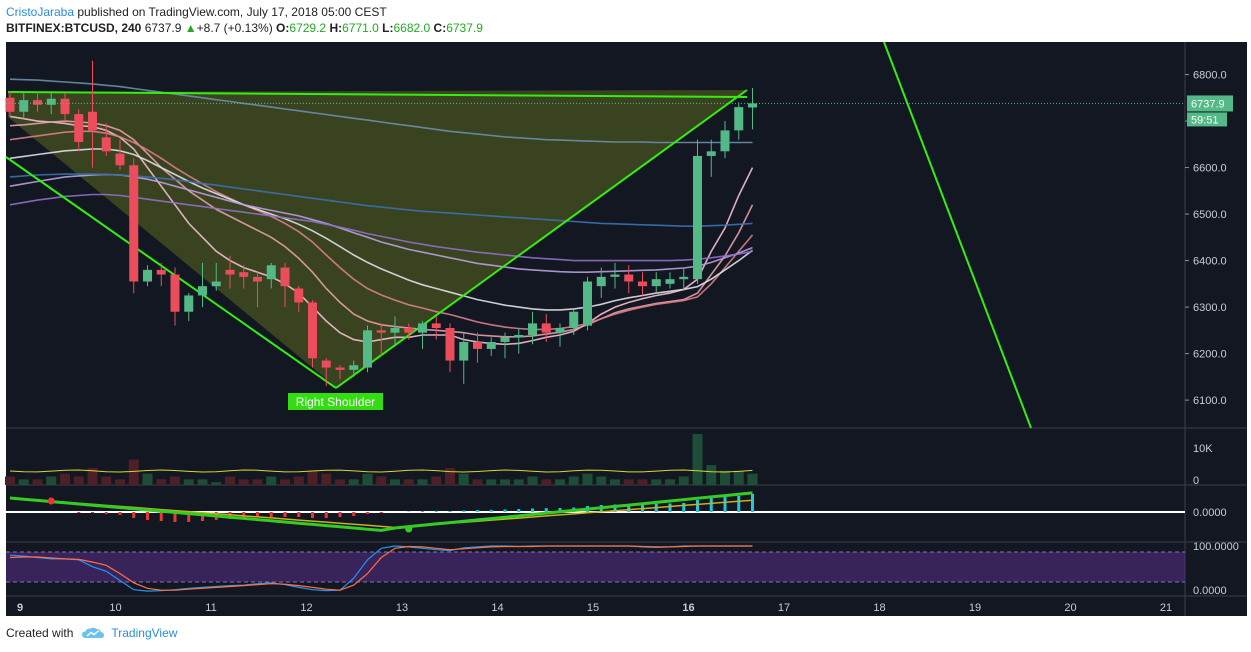  What do you see at coordinates (360, 28) in the screenshot?
I see `high-value: 6771.0` at bounding box center [360, 28].